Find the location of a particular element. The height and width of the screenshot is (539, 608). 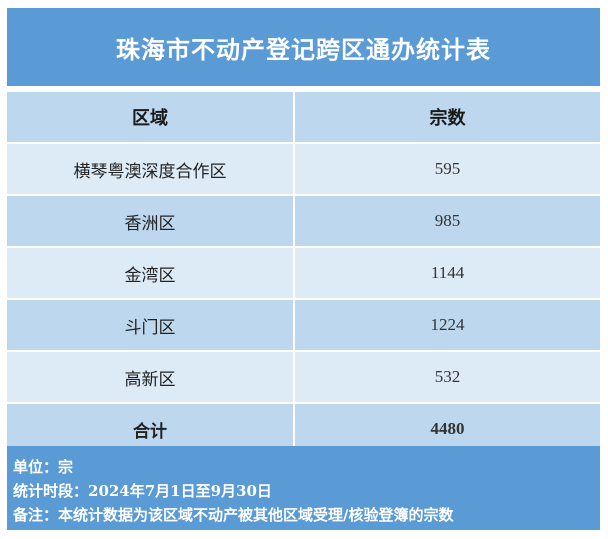

region-cell: 香洲区 is located at coordinates (150, 223).